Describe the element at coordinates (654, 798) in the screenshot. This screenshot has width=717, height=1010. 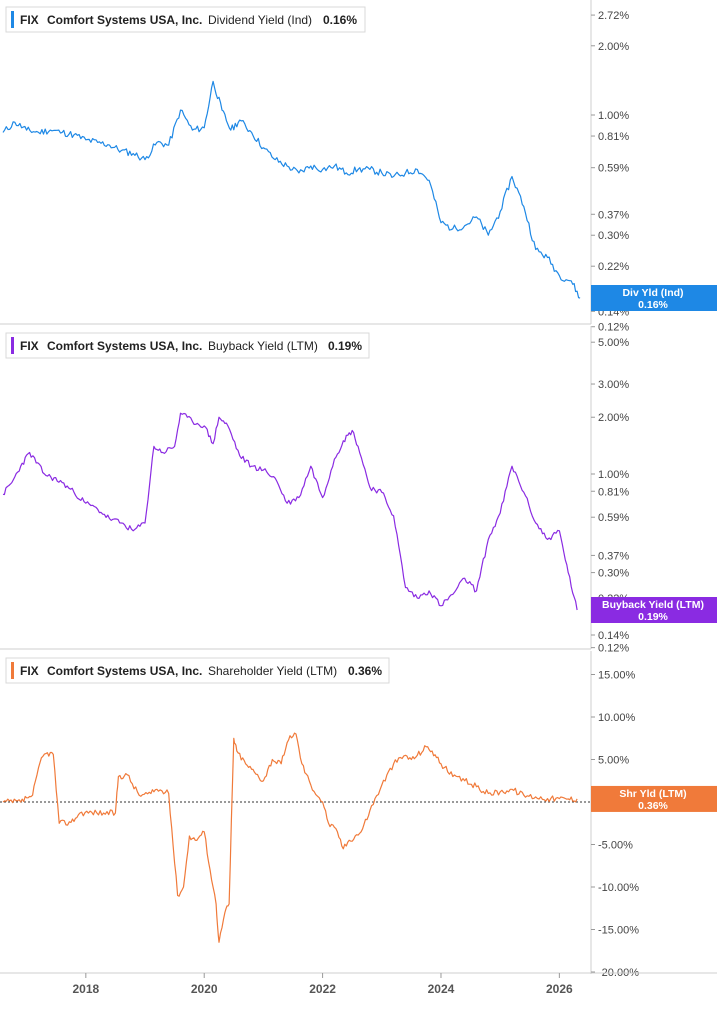
I see `value-badge-shareholder` at that location.